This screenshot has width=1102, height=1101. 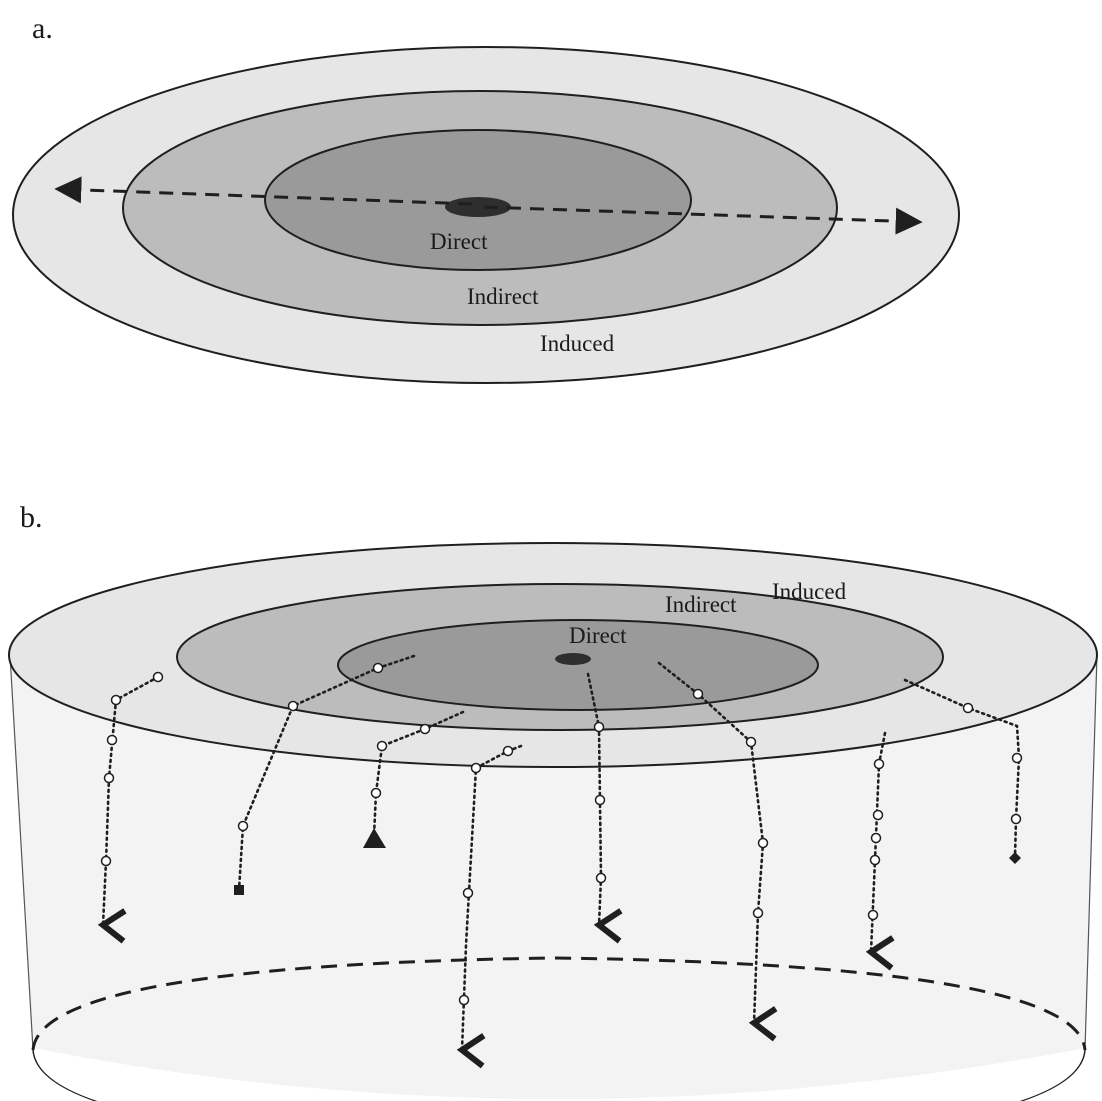 I want to click on top-direct-ring, so click(x=578, y=665).